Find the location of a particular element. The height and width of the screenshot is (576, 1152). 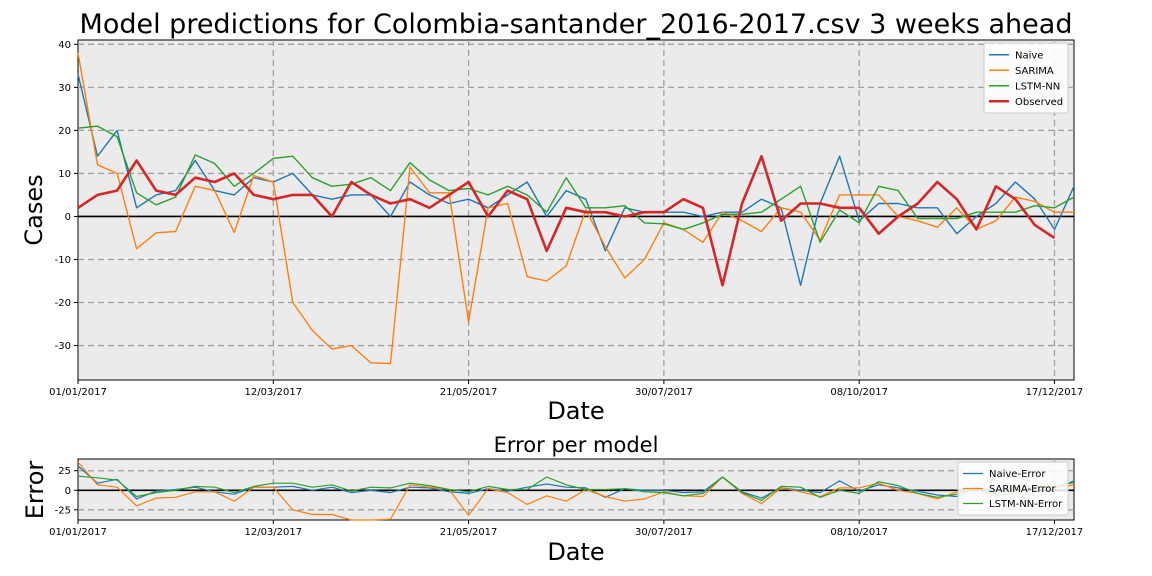

y-tick-label: -25 is located at coordinates (63, 510).